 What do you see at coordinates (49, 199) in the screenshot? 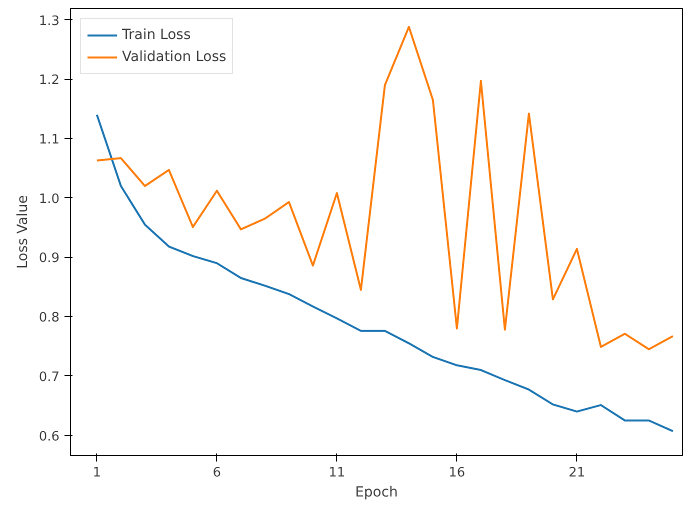
I see `y-tick-label: 1.0` at bounding box center [49, 199].